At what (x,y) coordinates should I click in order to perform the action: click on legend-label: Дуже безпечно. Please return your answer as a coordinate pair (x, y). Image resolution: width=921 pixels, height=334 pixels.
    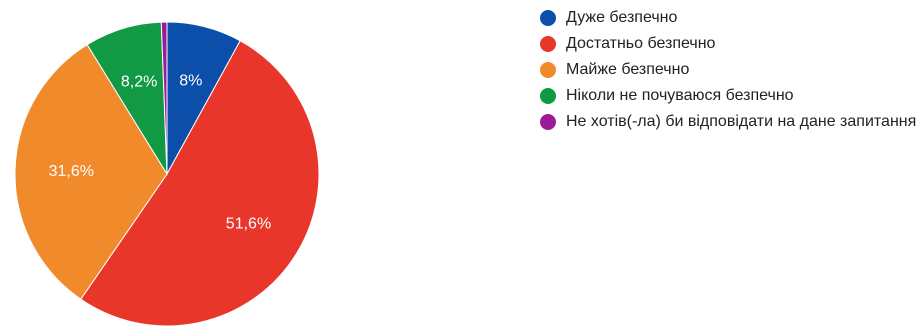
    Looking at the image, I should click on (622, 17).